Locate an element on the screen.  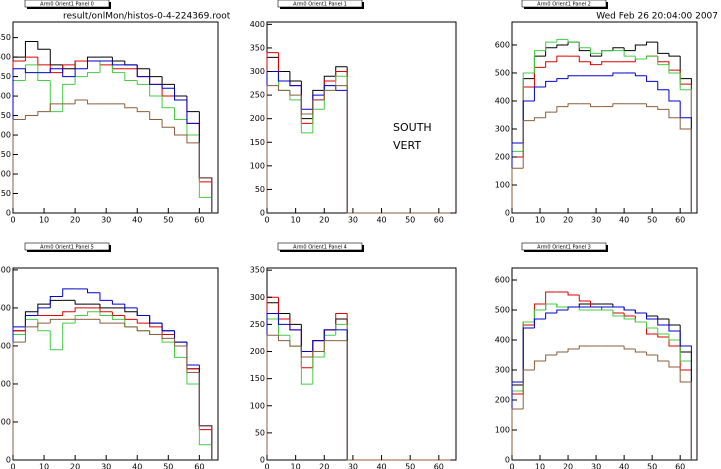
side-label: SOUTH is located at coordinates (412, 127).